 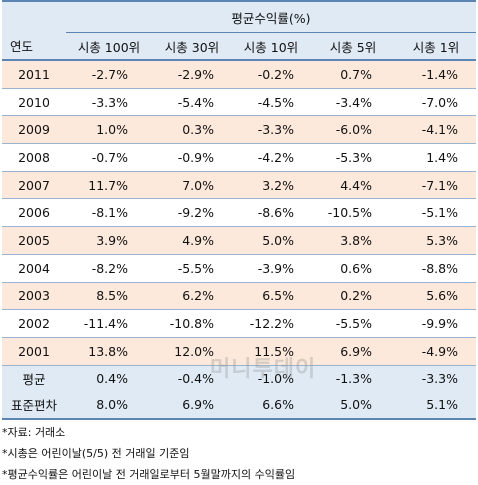 I want to click on value-text: -12.2%, so click(x=271, y=324).